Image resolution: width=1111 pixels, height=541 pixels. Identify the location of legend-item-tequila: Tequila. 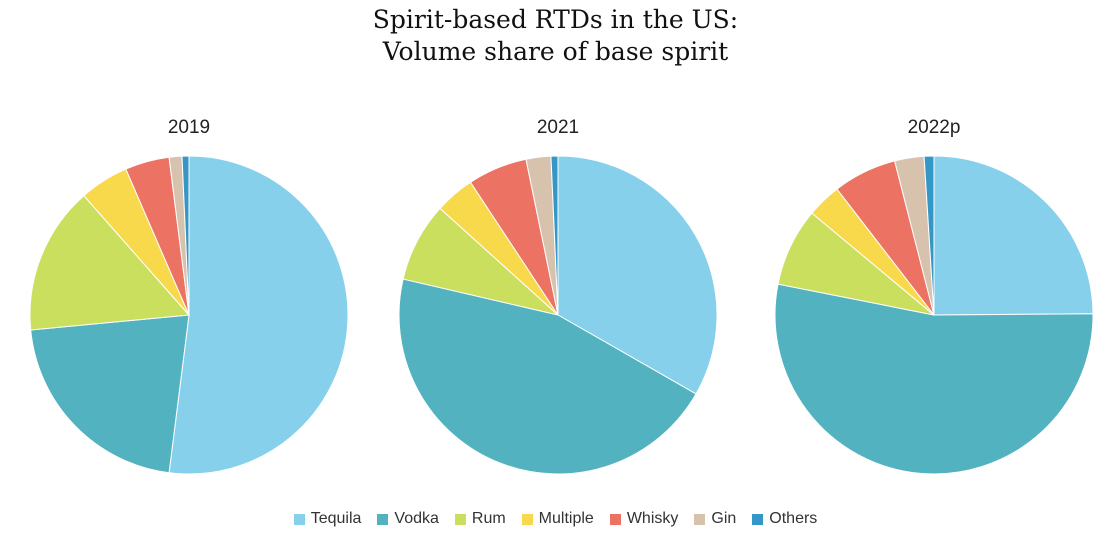
(327, 519).